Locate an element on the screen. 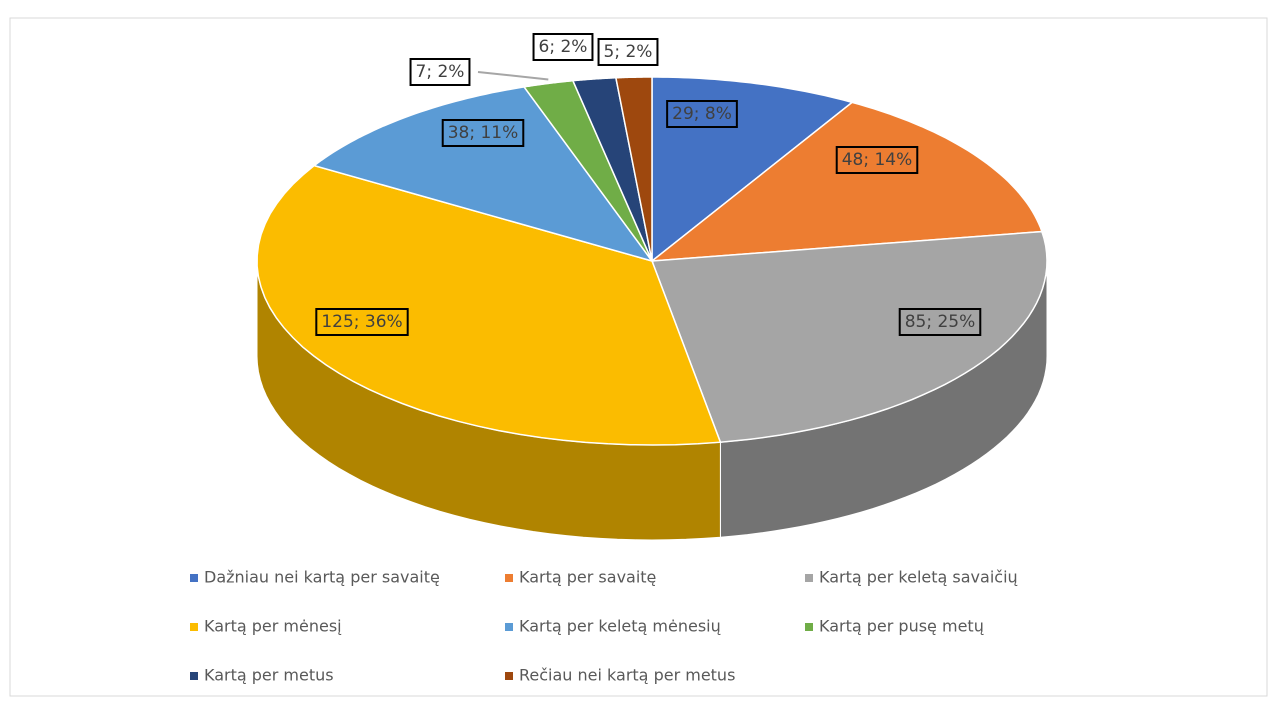 This screenshot has width=1275, height=701. data-label: 6; 2% is located at coordinates (563, 47).